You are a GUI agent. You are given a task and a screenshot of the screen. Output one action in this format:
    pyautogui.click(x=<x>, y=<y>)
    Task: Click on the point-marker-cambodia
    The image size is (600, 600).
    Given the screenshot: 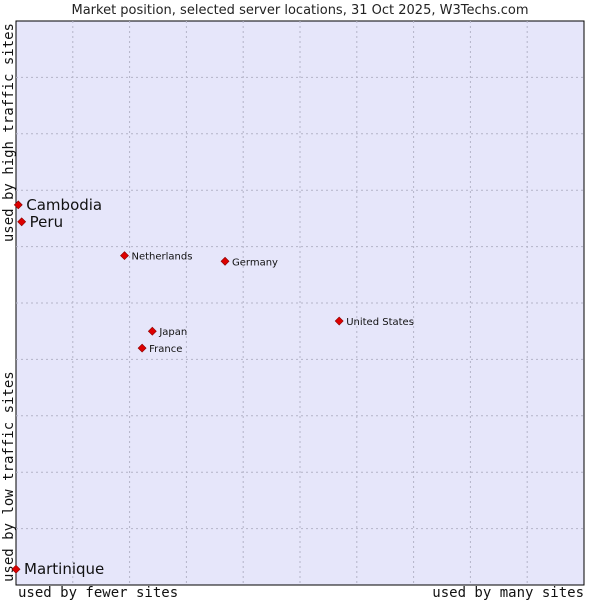 What is the action you would take?
    pyautogui.click(x=18, y=205)
    